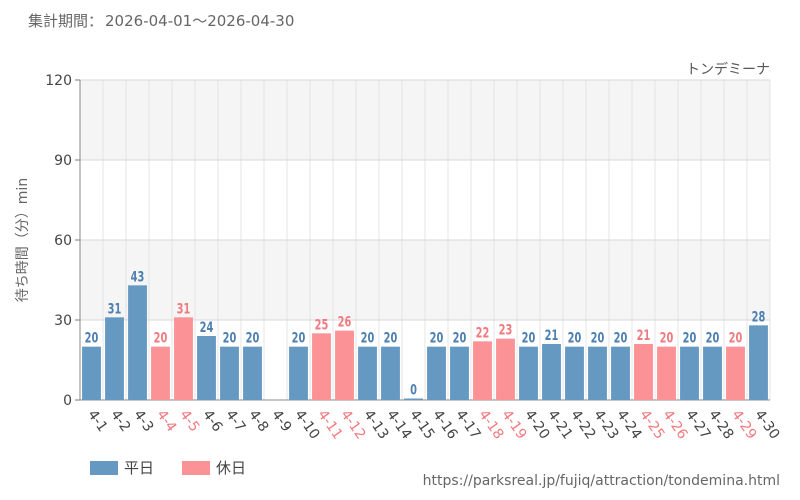 This screenshot has height=500, width=800. What do you see at coordinates (467, 424) in the screenshot?
I see `x-tick-label-4-17: 4-17` at bounding box center [467, 424].